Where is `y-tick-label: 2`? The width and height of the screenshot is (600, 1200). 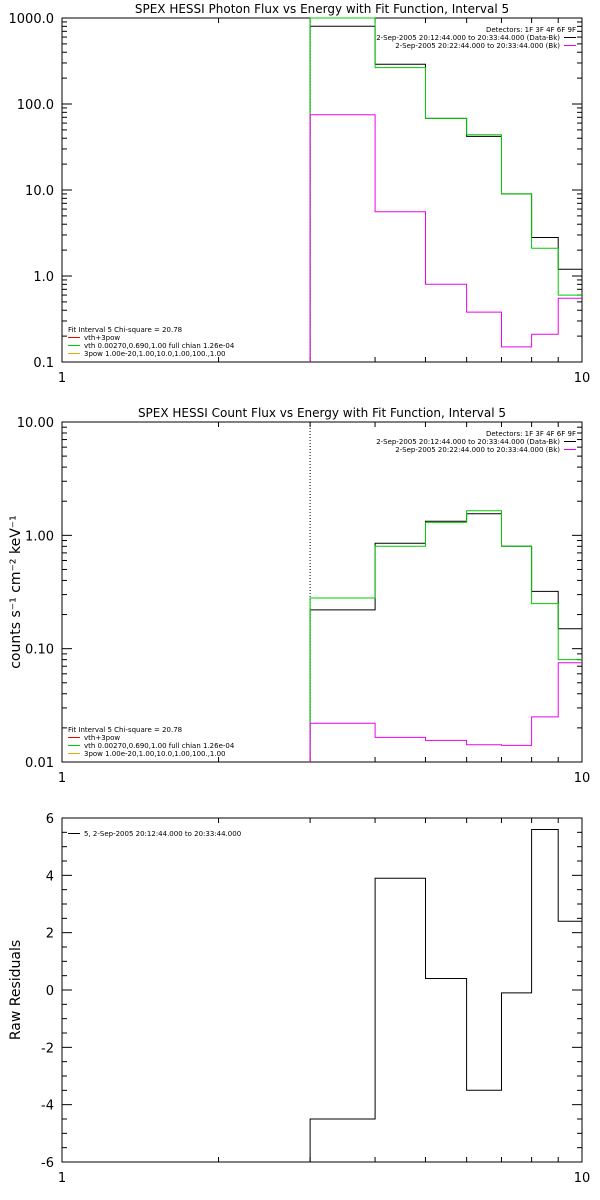
y-tick-label: 2 is located at coordinates (50, 934).